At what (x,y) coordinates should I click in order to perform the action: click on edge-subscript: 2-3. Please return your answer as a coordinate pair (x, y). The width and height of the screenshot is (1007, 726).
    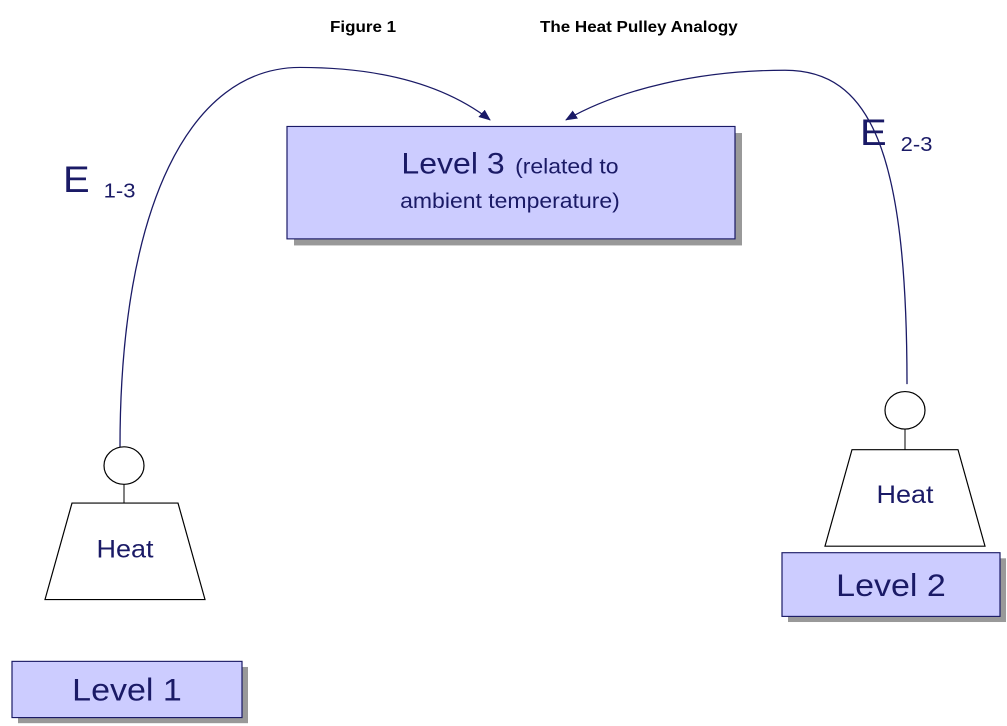
    Looking at the image, I should click on (917, 143).